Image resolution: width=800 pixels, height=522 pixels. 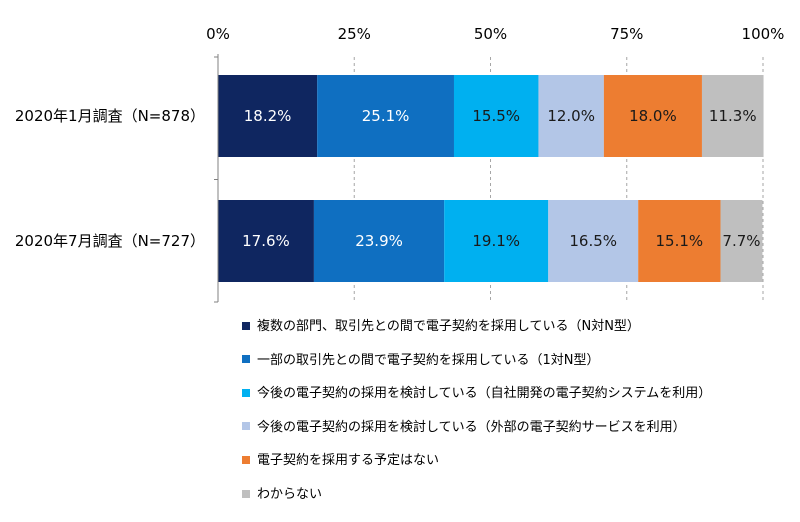 I want to click on data-label: 25.1%, so click(x=386, y=116).